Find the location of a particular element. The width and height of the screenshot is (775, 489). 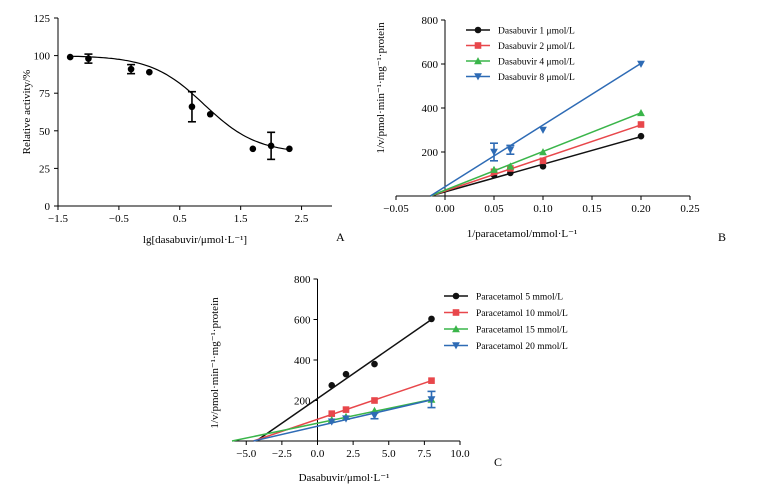

y-tick-label: 75 is located at coordinates (45, 94).